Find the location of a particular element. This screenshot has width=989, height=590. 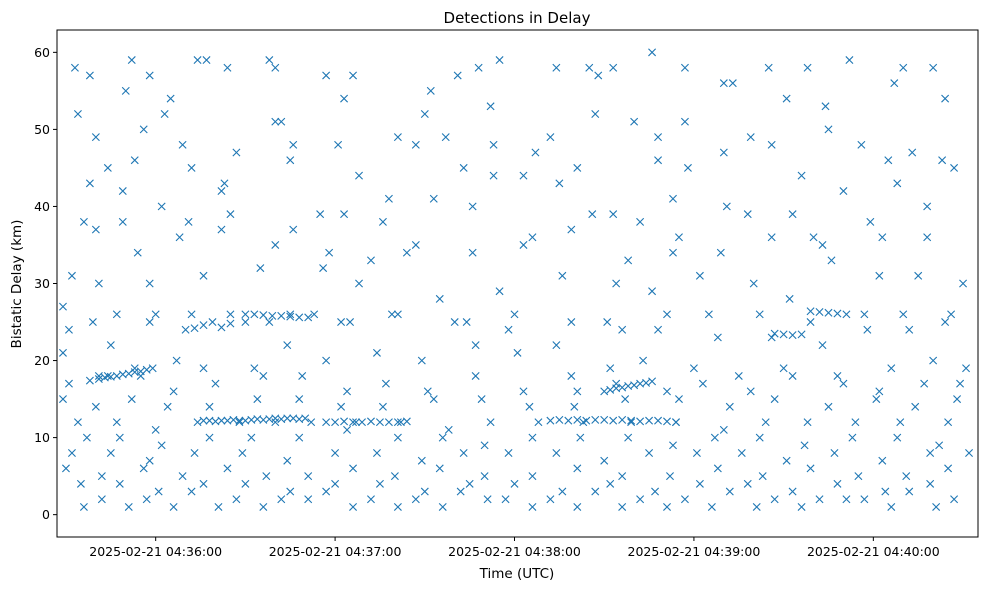

y-axis-title: Bistatic Delay (km) is located at coordinates (17, 284).